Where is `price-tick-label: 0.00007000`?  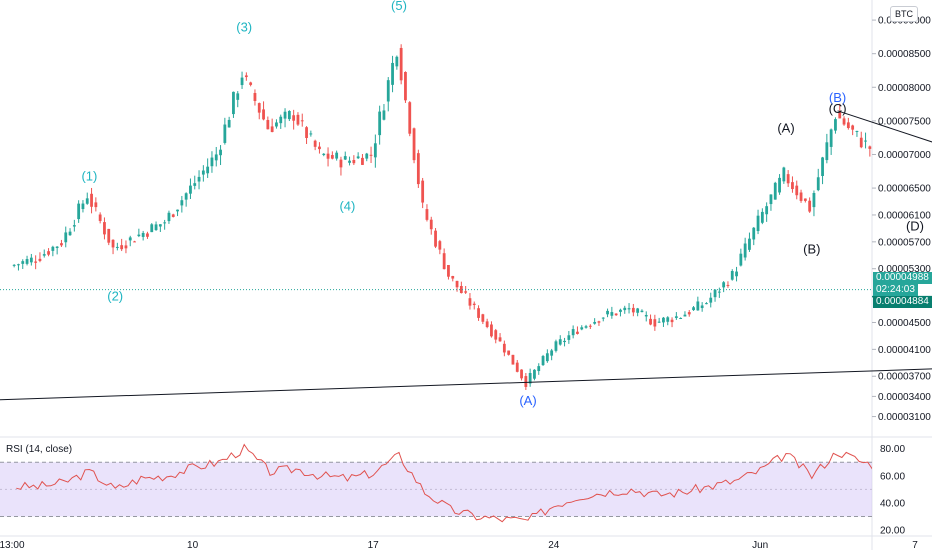 price-tick-label: 0.00007000 is located at coordinates (904, 155).